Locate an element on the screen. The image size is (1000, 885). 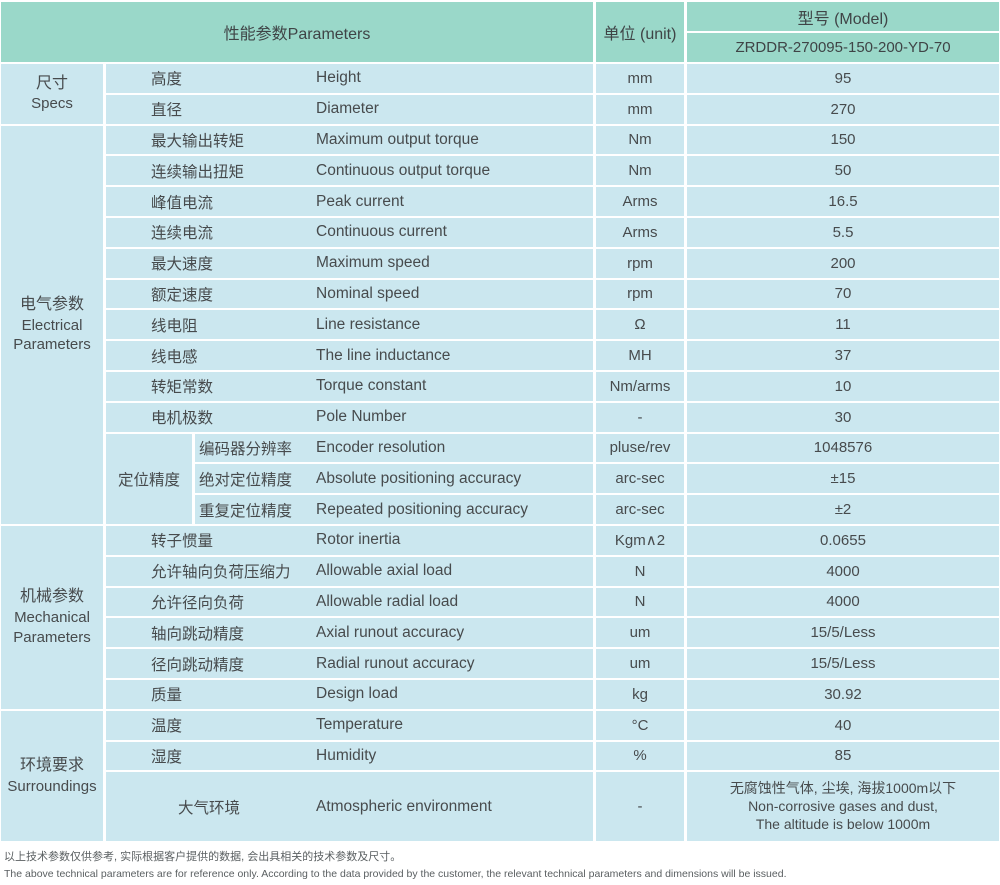
row-label-en: Nominal speed is located at coordinates (368, 293).